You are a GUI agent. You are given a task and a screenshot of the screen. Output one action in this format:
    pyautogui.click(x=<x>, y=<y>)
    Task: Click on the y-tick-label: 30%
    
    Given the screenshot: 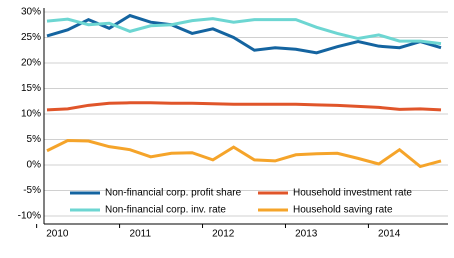 What is the action you would take?
    pyautogui.click(x=31, y=12)
    